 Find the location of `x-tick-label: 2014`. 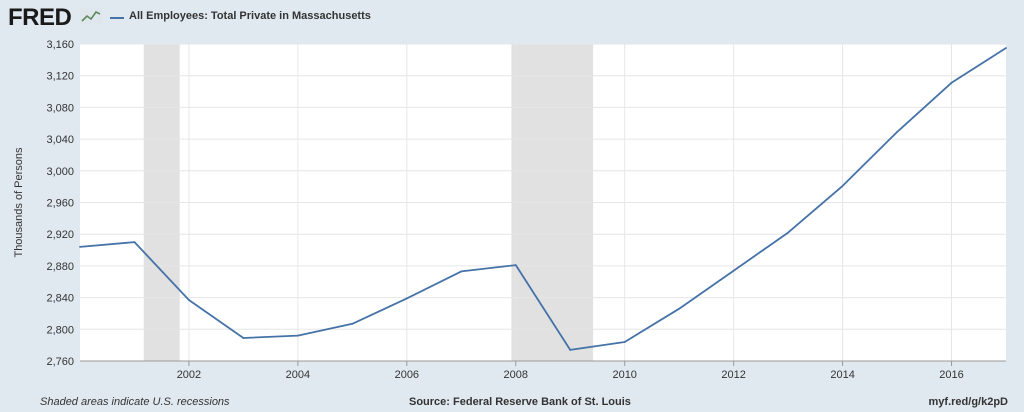

x-tick-label: 2014 is located at coordinates (842, 375).